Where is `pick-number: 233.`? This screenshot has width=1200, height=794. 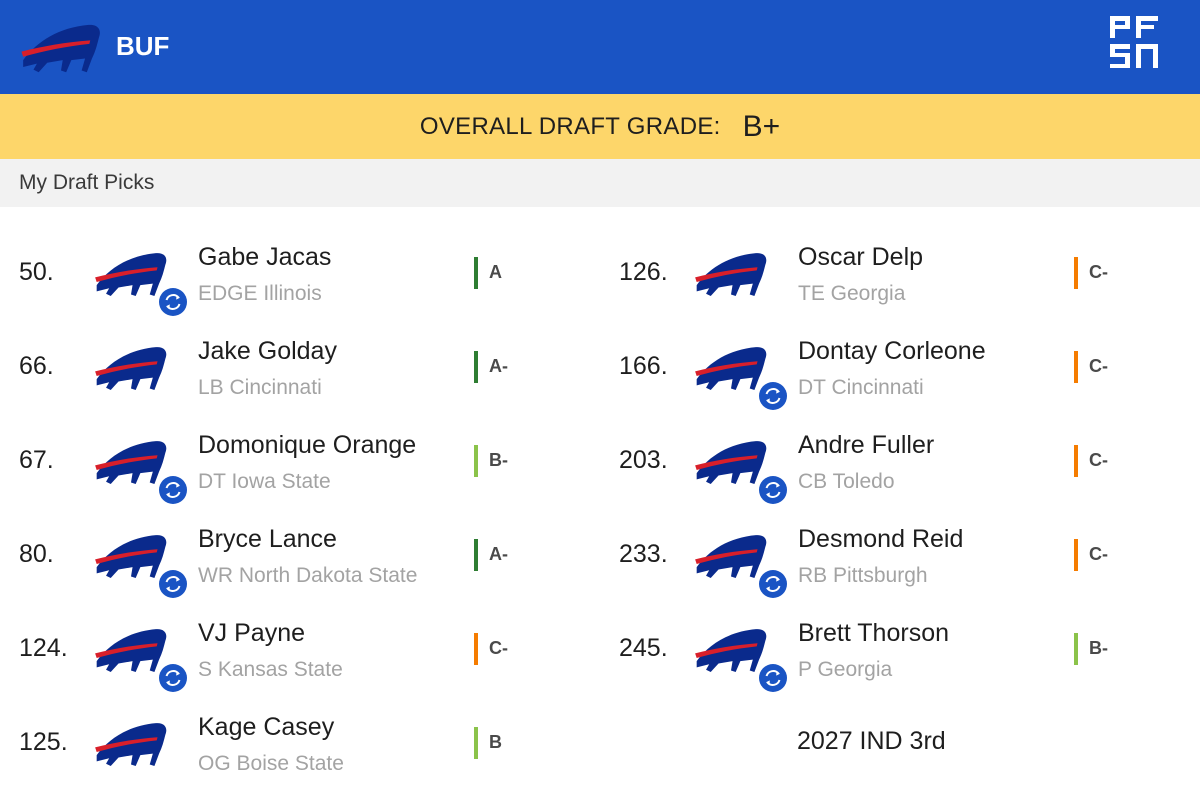
pick-number: 233. is located at coordinates (643, 554).